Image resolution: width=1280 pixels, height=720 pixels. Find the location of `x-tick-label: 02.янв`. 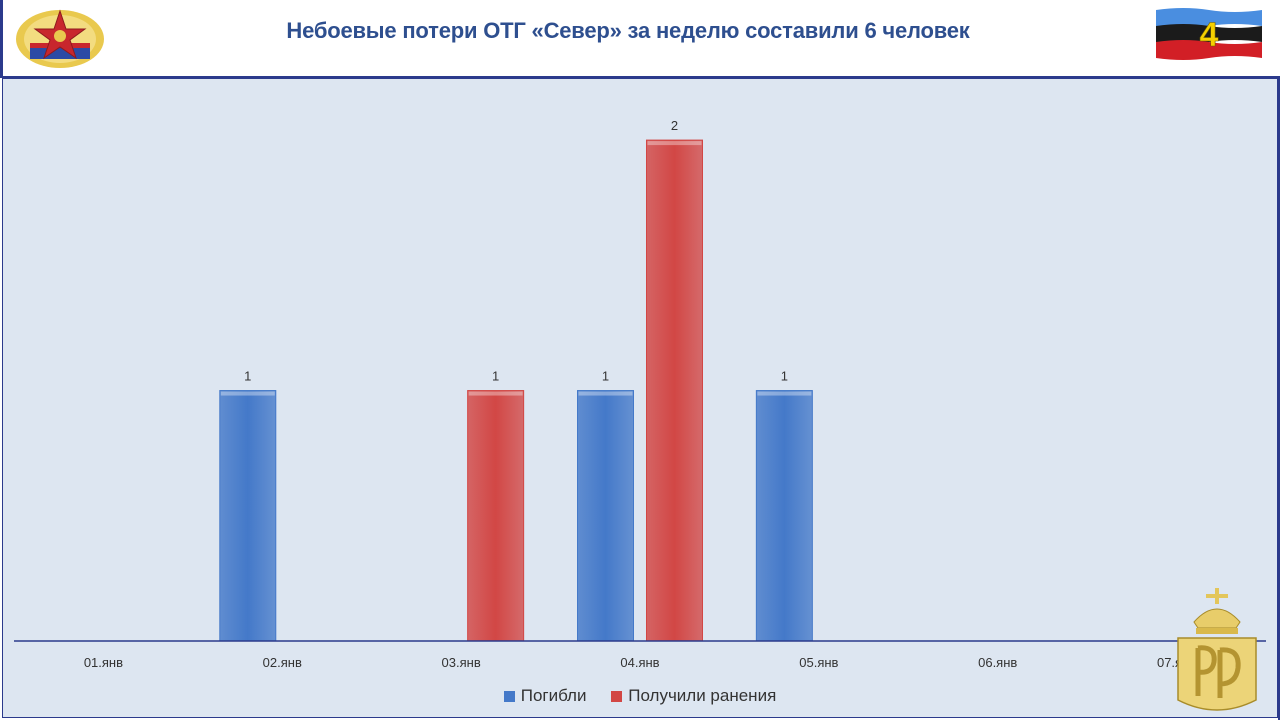

x-tick-label: 02.янв is located at coordinates (282, 662).